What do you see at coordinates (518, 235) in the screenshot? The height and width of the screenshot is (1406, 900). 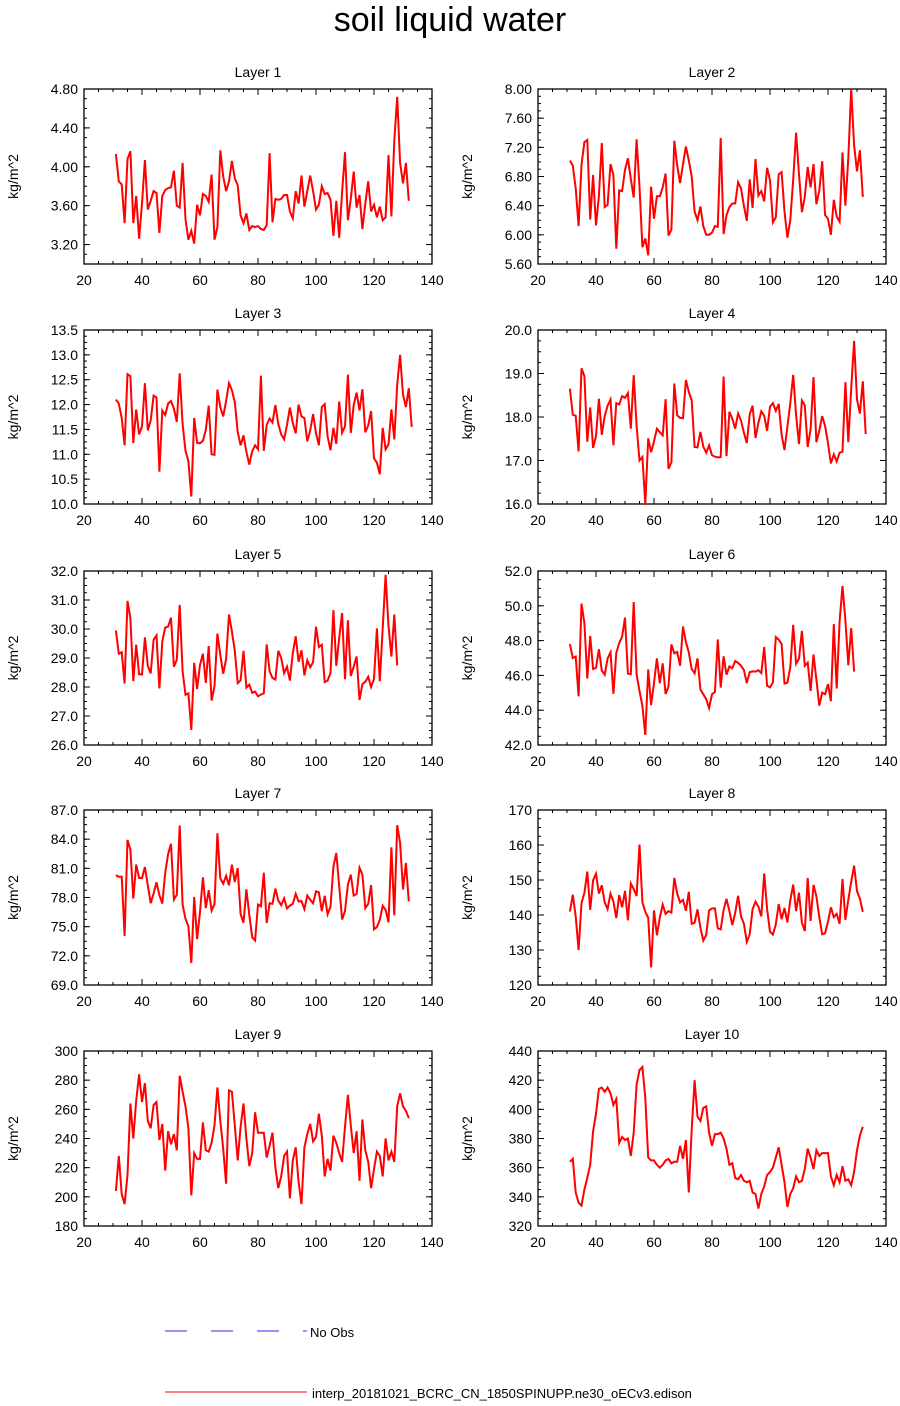 I see `y-tick-label: 6.00` at bounding box center [518, 235].